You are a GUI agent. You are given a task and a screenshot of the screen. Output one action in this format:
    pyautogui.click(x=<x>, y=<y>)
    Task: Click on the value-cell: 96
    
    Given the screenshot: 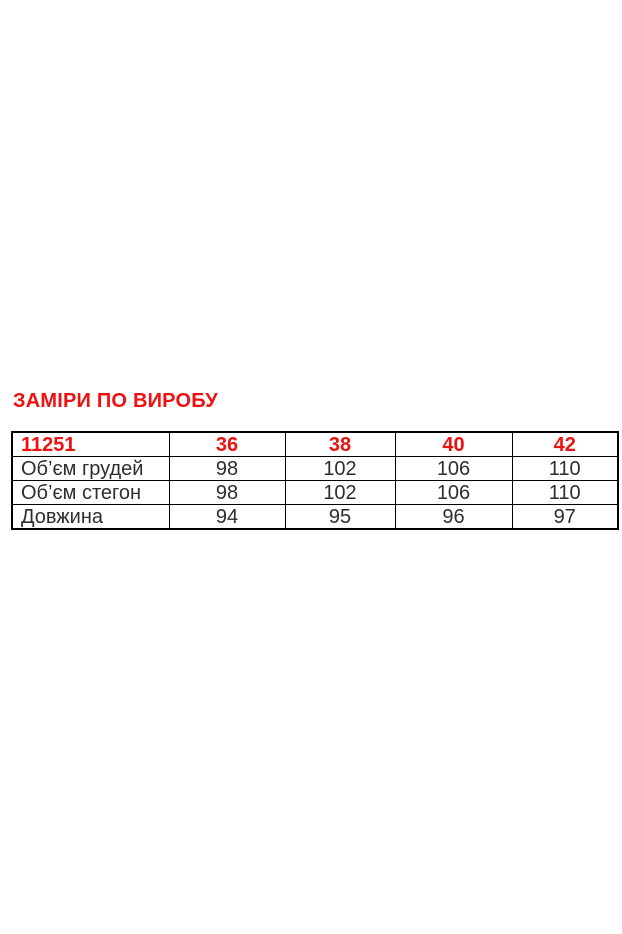 What is the action you would take?
    pyautogui.click(x=453, y=517)
    